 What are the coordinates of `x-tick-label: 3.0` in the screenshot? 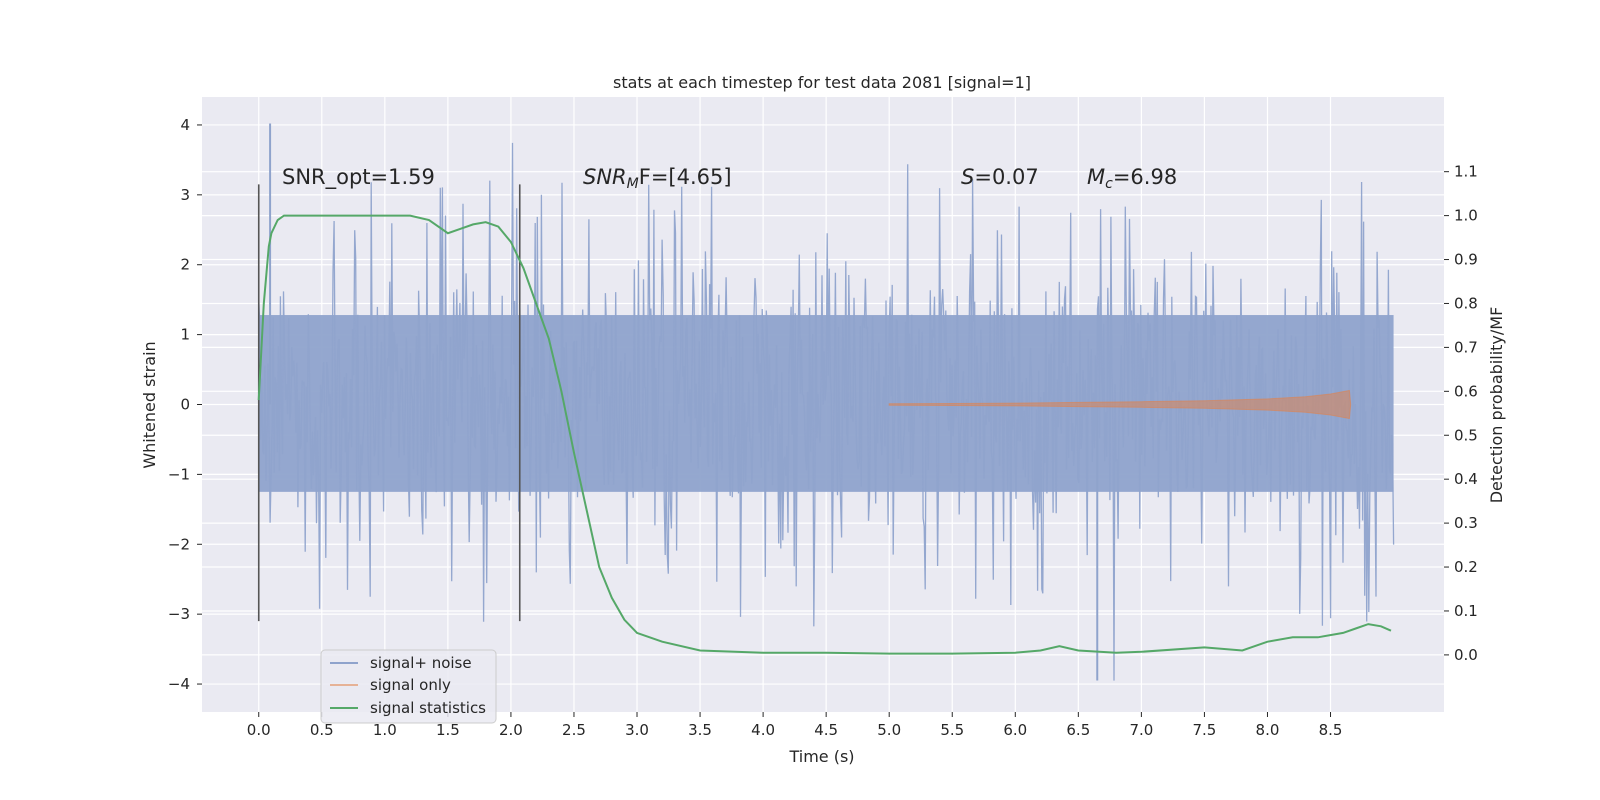 It's located at (637, 730).